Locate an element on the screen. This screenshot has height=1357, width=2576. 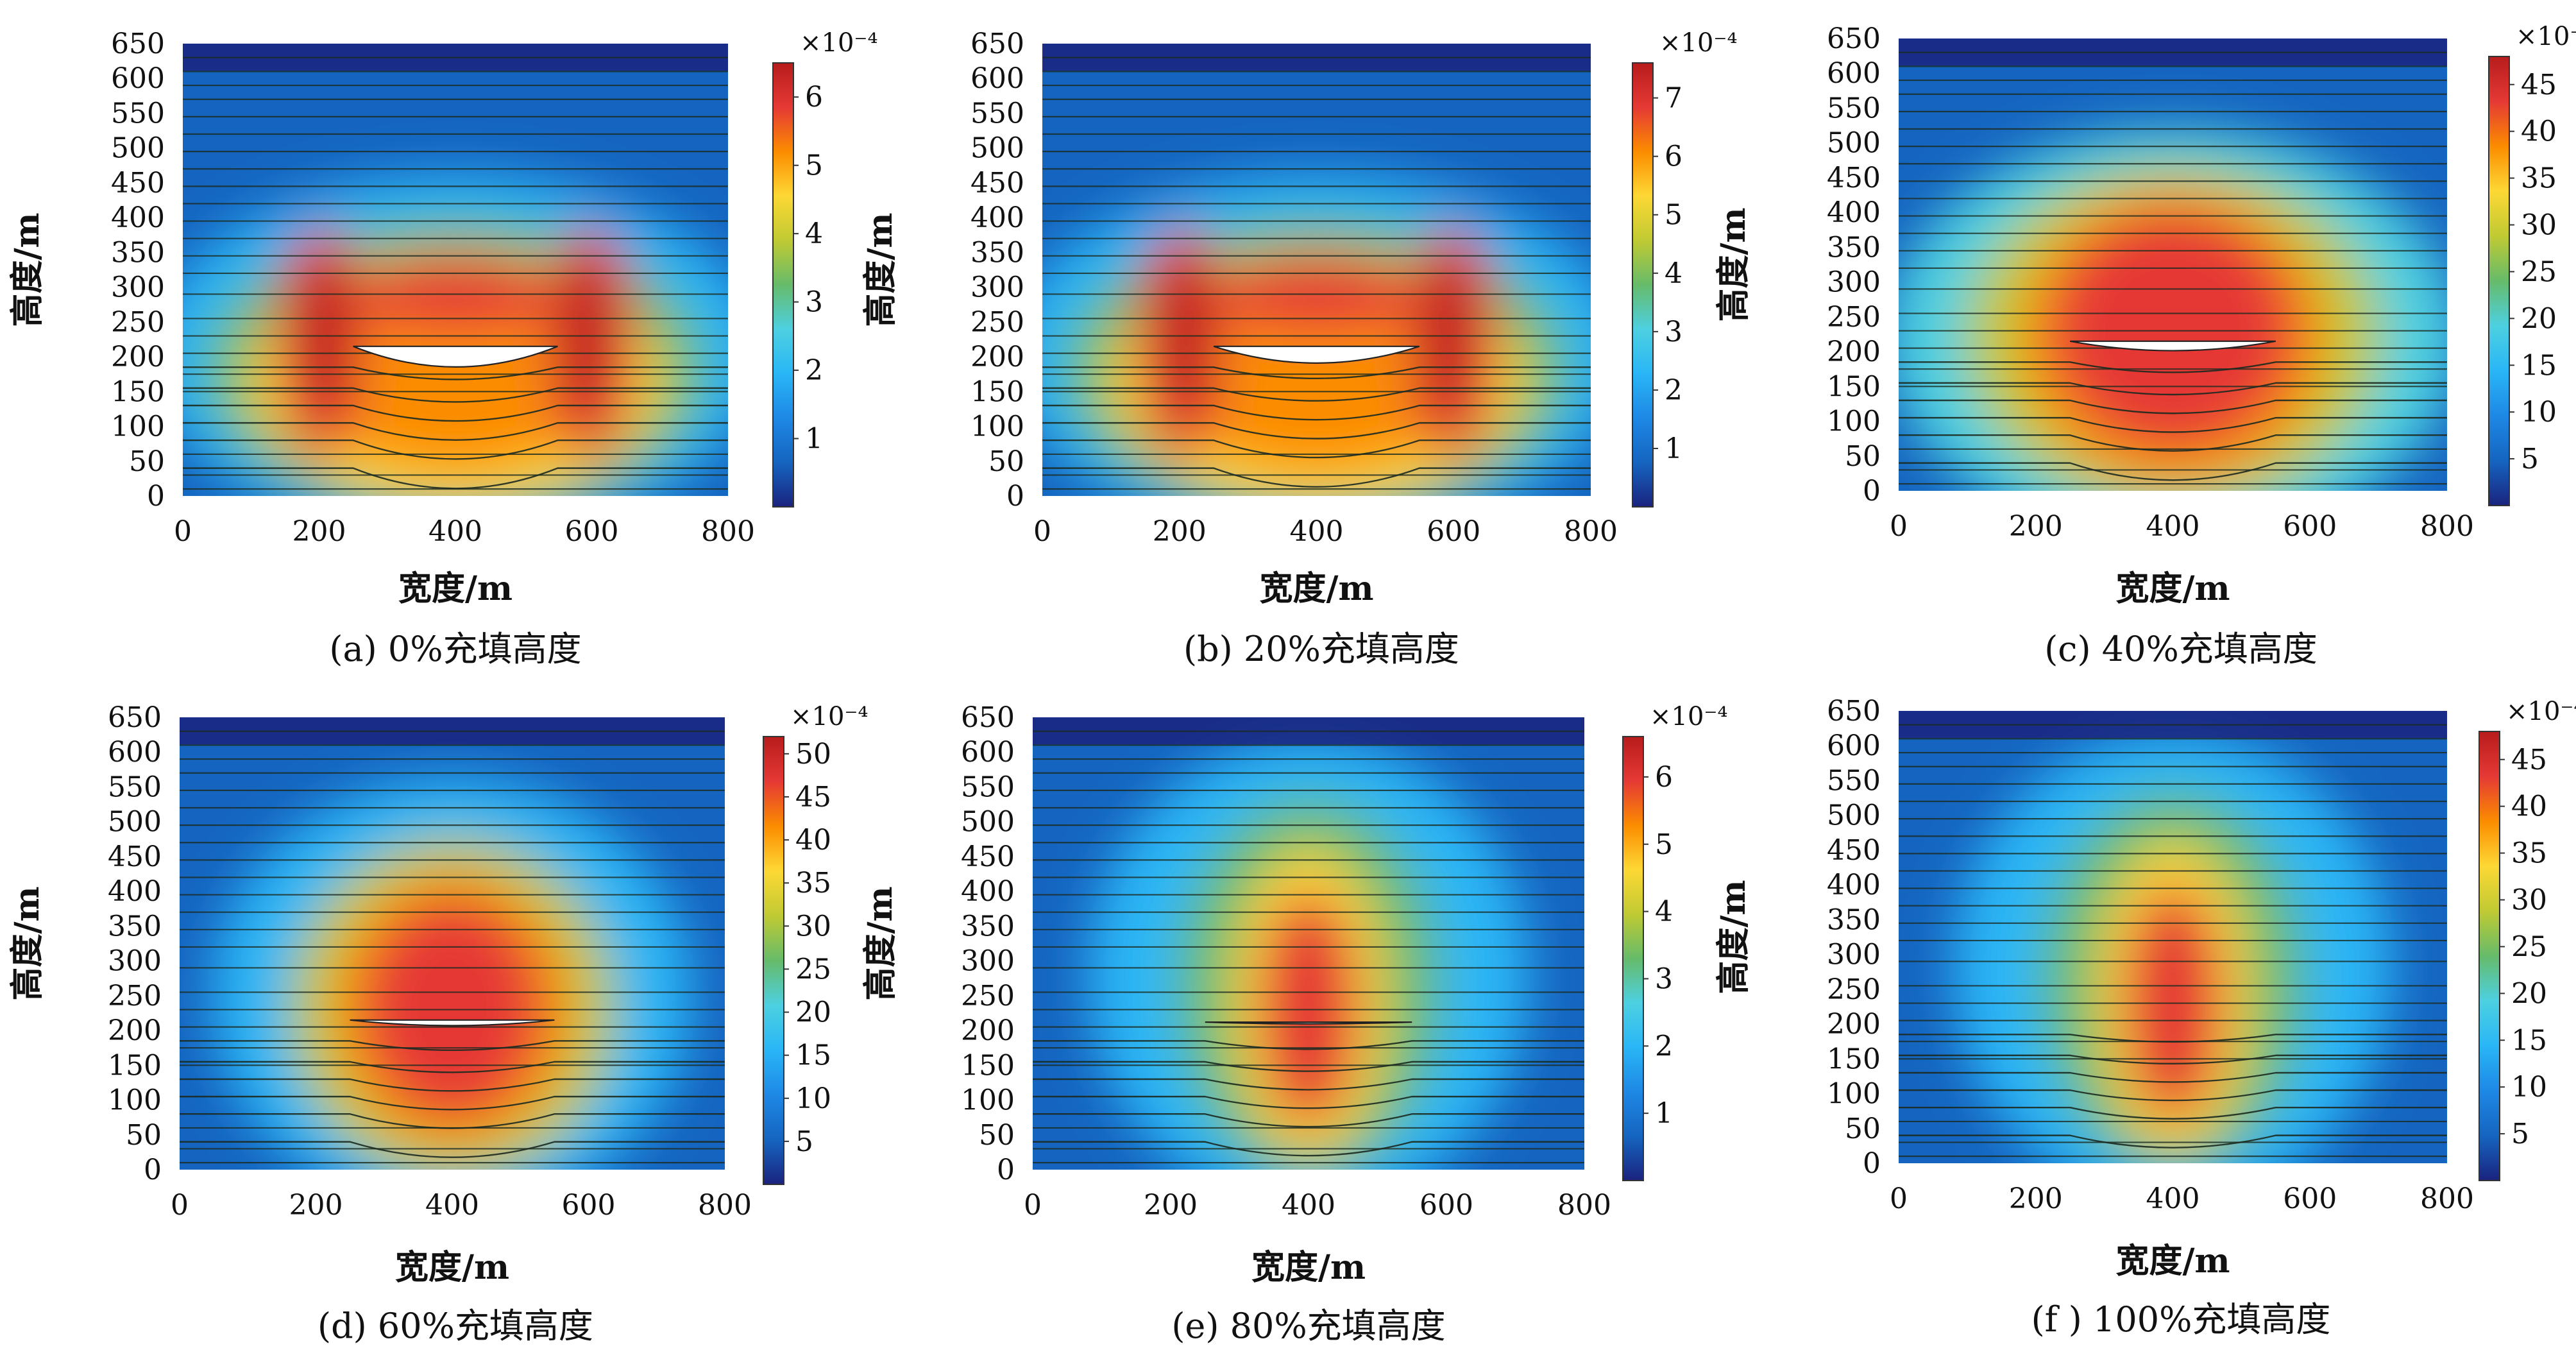
y-tick-label: 350 is located at coordinates (1854, 920).